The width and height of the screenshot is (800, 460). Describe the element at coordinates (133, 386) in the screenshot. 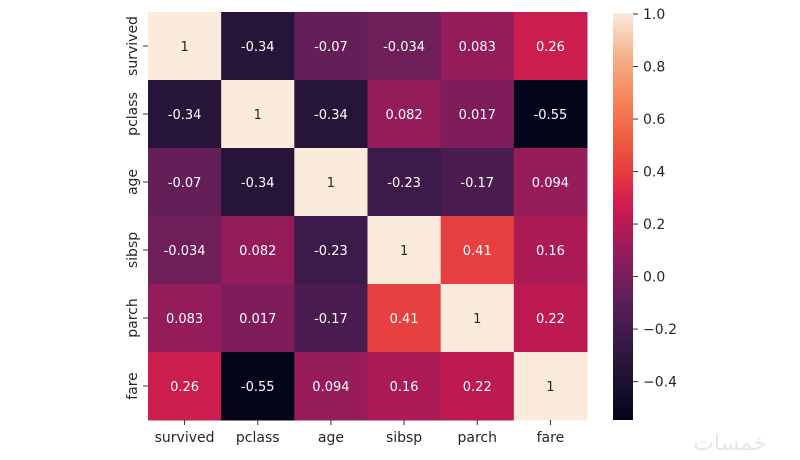

I see `y-tick-label: fare` at that location.